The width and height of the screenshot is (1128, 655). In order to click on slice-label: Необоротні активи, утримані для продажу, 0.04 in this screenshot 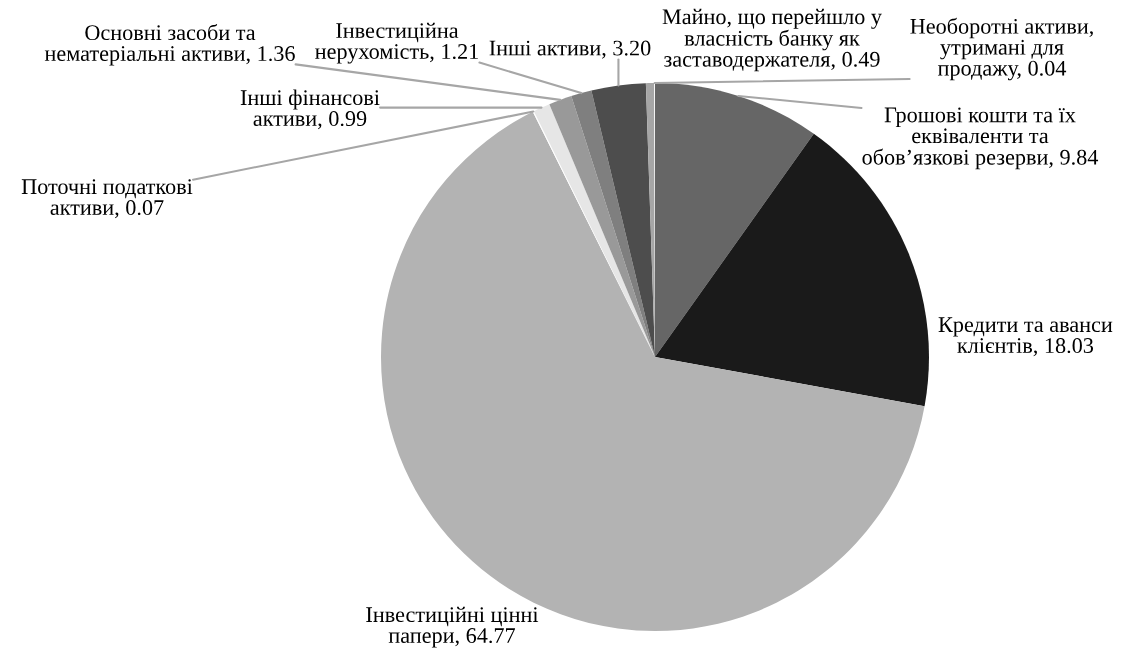, I will do `click(1001, 49)`.